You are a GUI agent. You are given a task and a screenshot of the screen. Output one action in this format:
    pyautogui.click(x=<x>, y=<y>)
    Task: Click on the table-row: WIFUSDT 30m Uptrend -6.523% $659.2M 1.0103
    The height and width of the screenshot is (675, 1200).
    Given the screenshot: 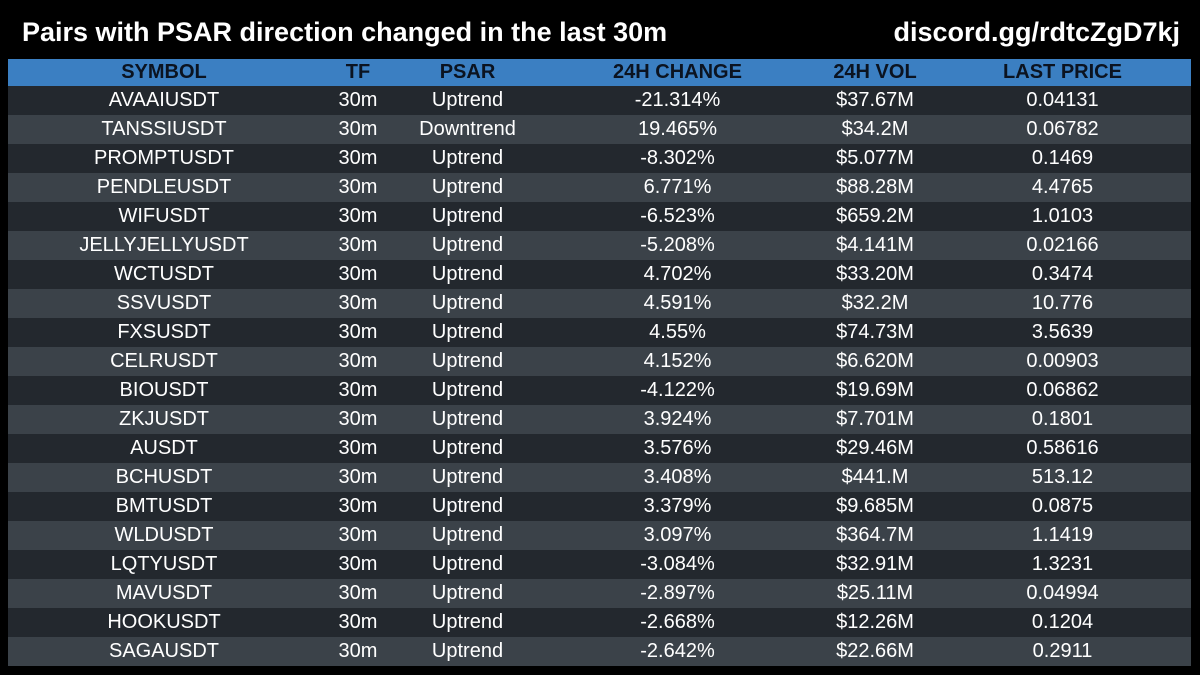 What is the action you would take?
    pyautogui.click(x=599, y=216)
    